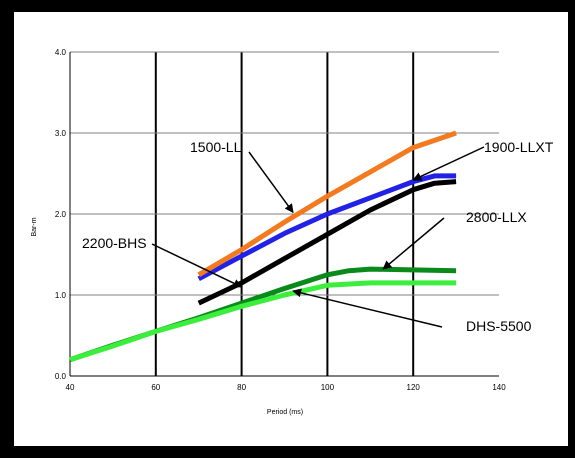 Image resolution: width=575 pixels, height=458 pixels. Describe the element at coordinates (216, 147) in the screenshot. I see `annotation-label: 1500-LL` at that location.